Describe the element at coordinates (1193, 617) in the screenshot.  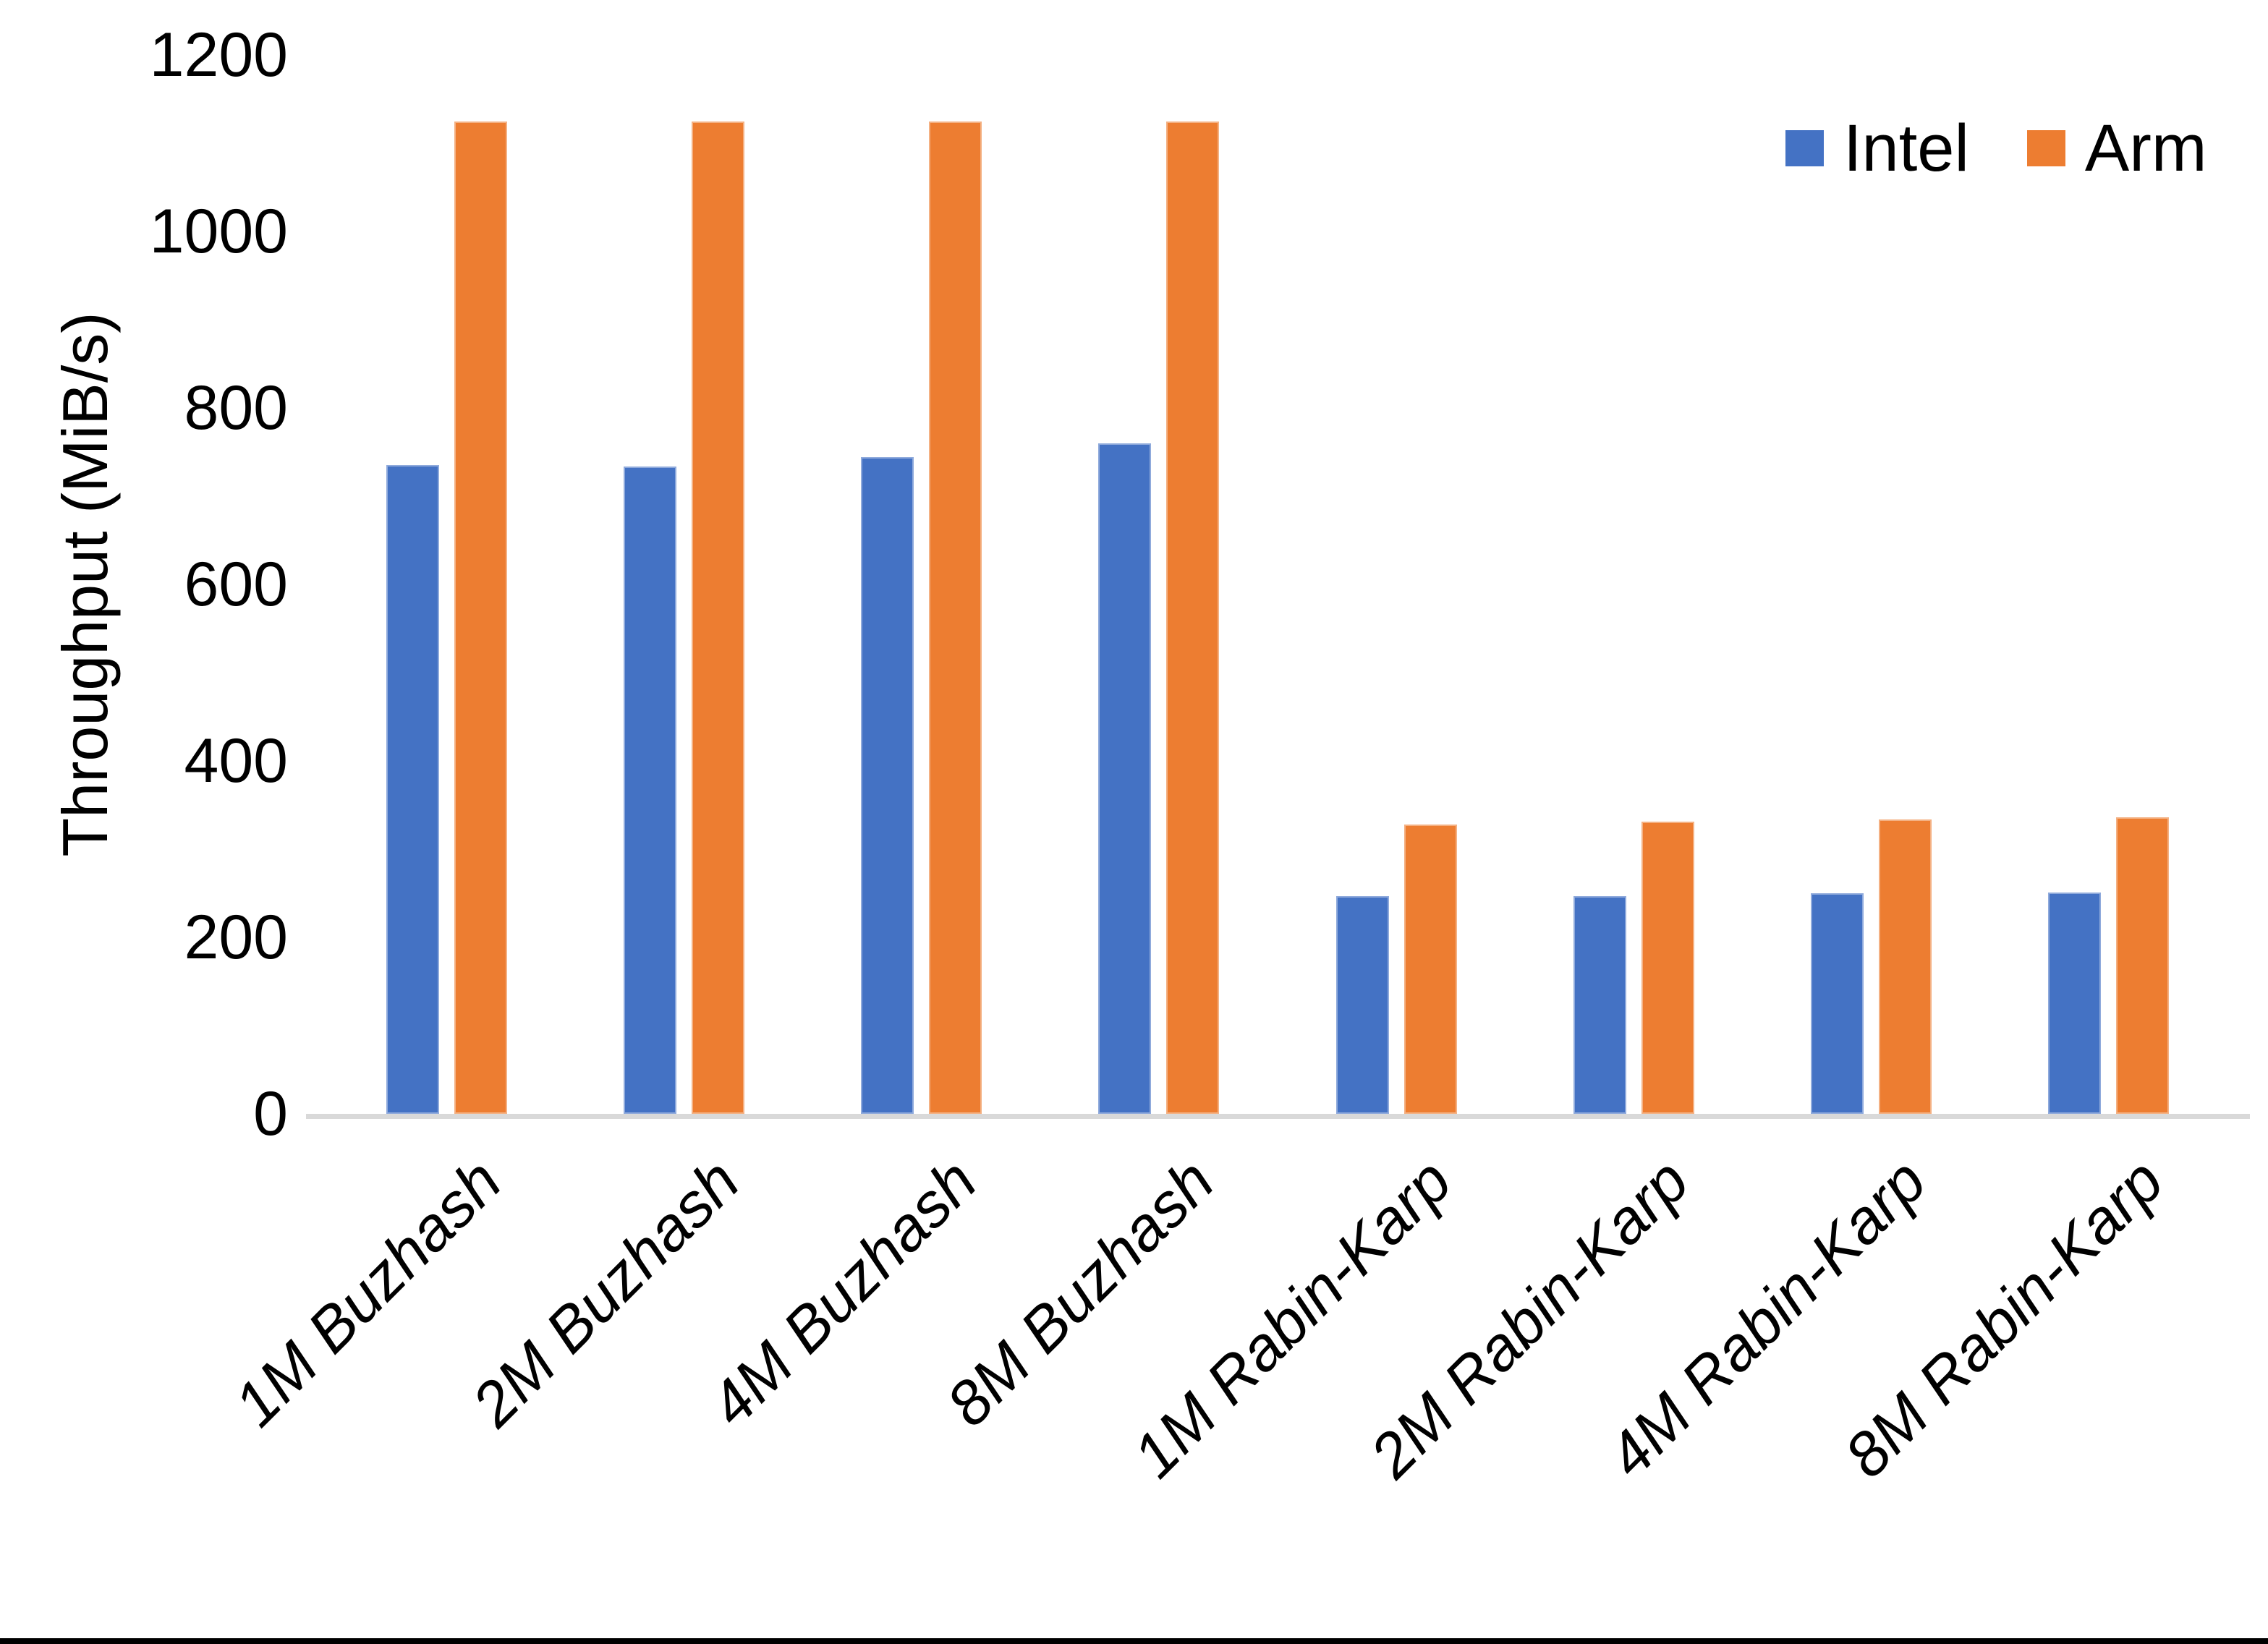
I see `bar-arm-8m-buzhash` at that location.